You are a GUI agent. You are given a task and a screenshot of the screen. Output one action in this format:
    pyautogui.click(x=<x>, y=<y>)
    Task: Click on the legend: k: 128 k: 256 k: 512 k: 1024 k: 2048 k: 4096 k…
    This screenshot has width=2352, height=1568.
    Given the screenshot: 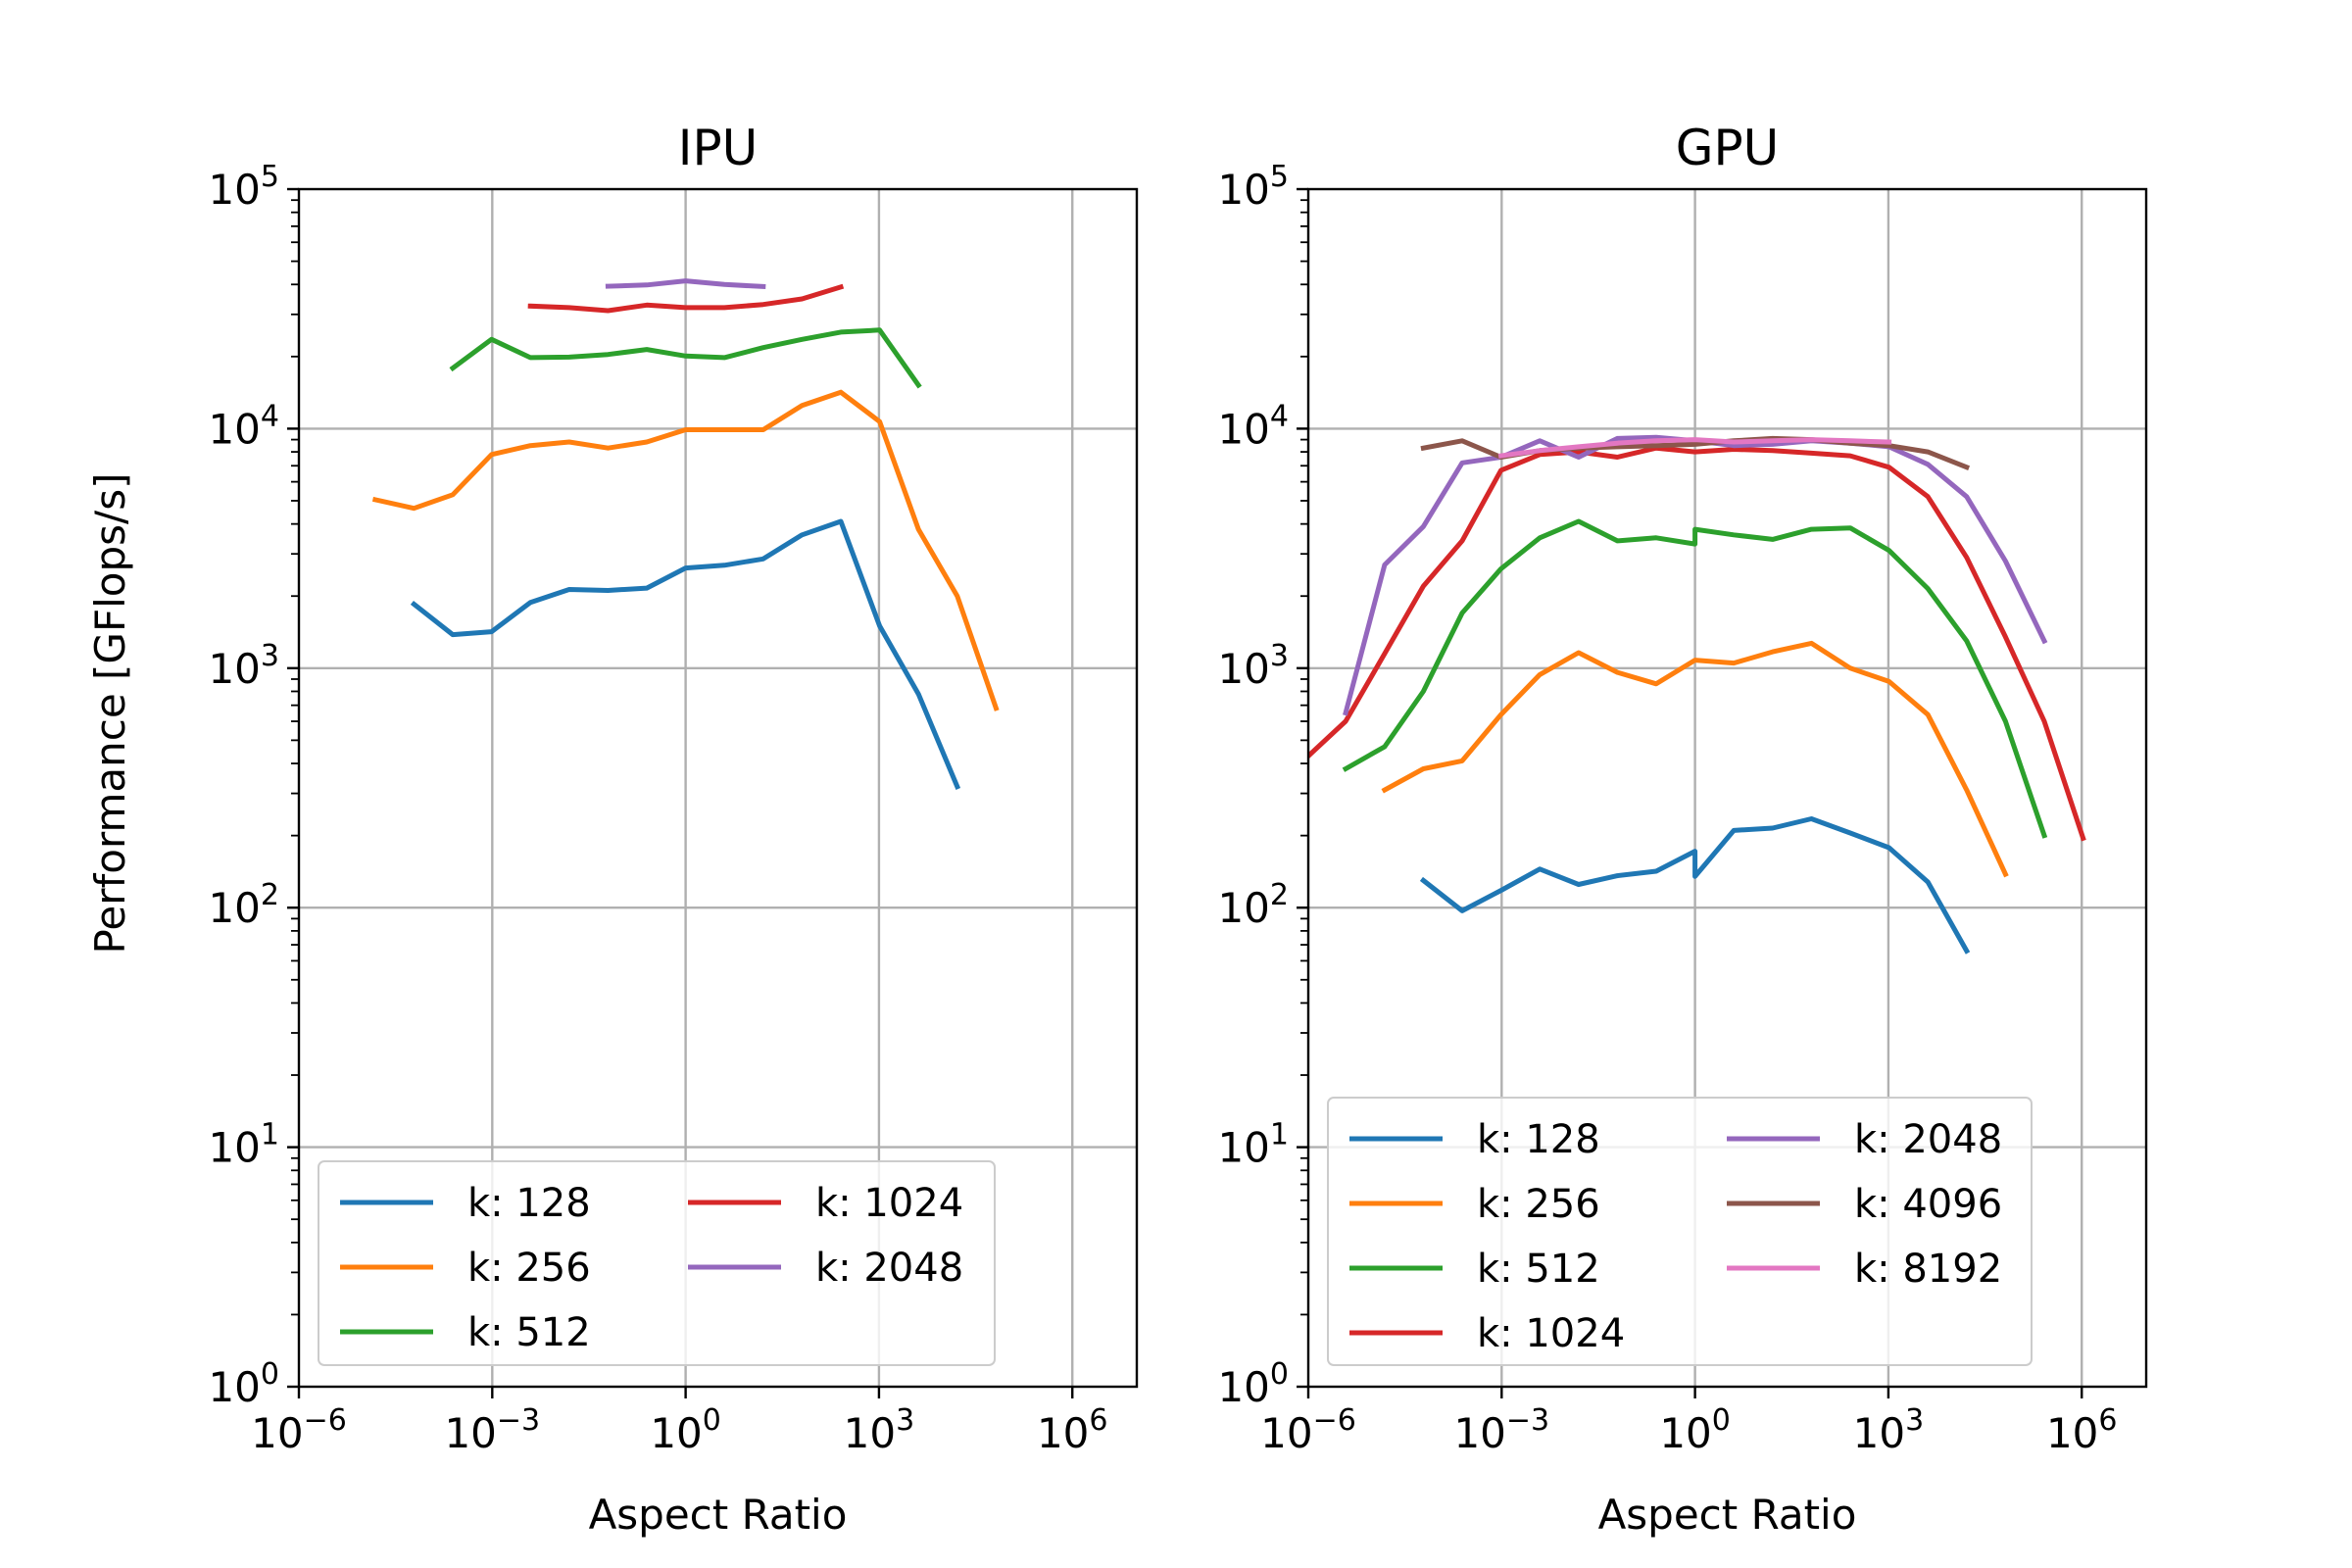 What is the action you would take?
    pyautogui.click(x=1680, y=1231)
    